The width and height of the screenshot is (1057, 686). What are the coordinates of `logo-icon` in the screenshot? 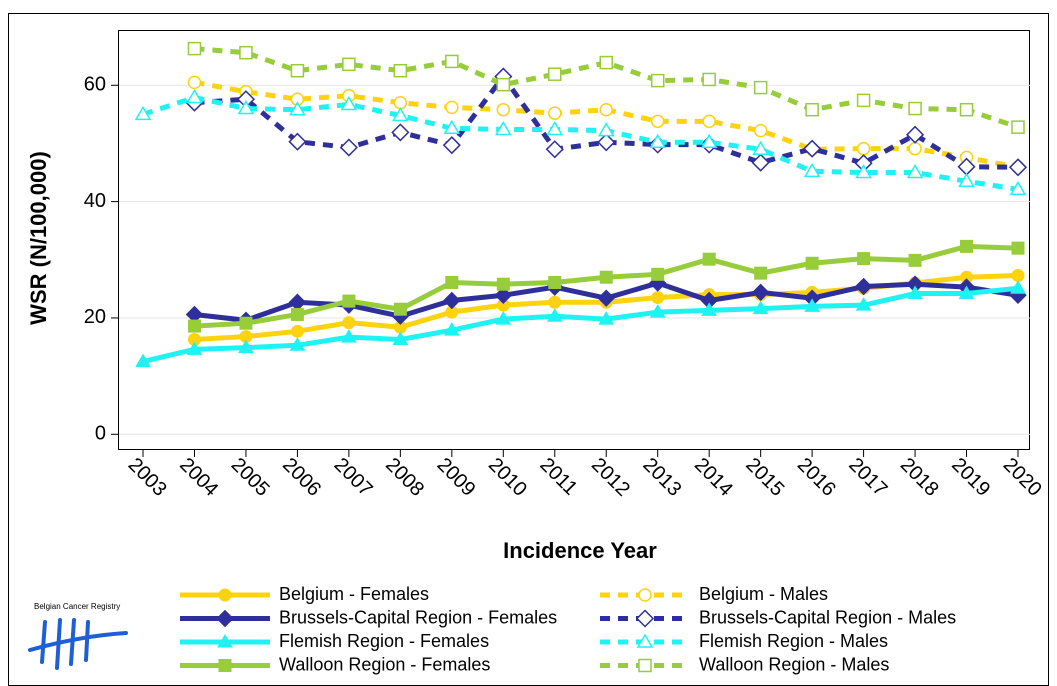 It's located at (78, 644).